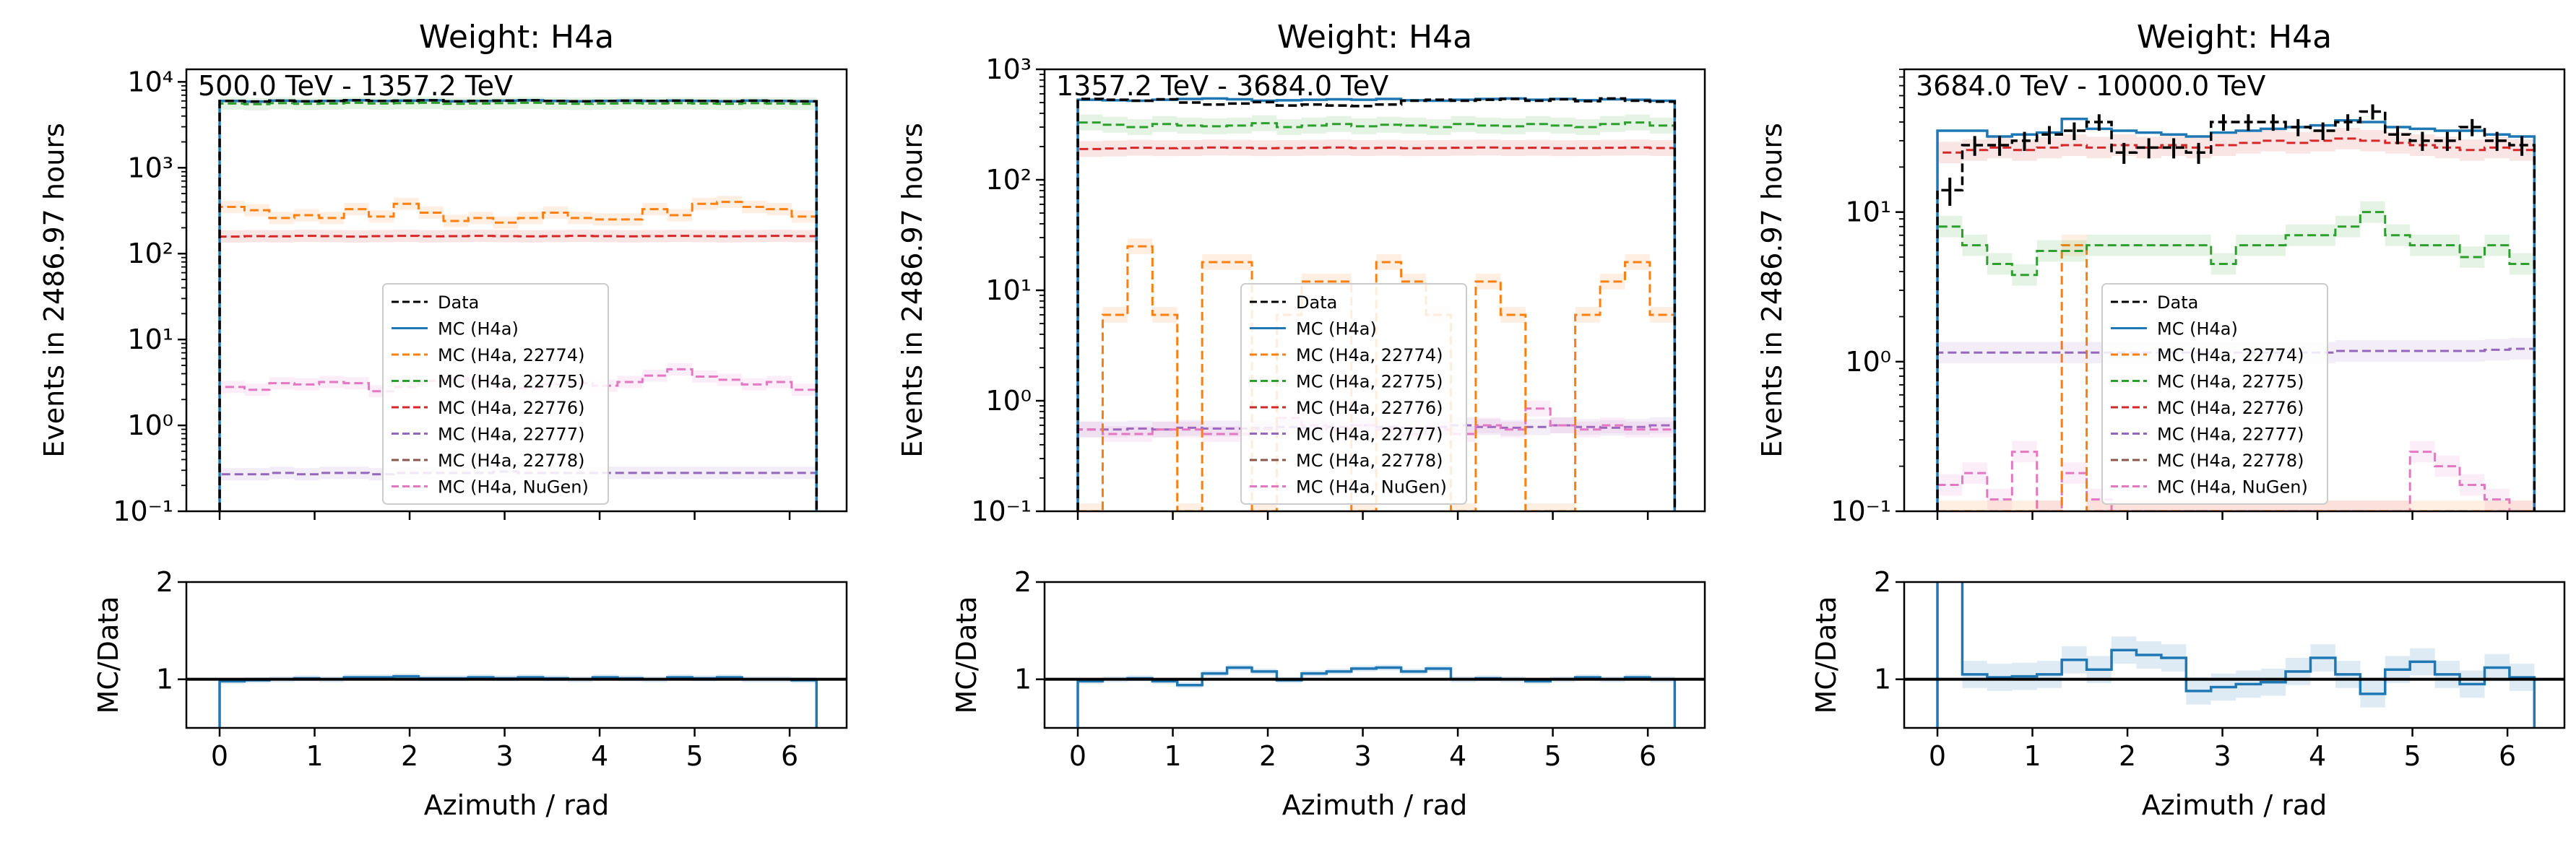  I want to click on x-tick-label: 2, so click(409, 756).